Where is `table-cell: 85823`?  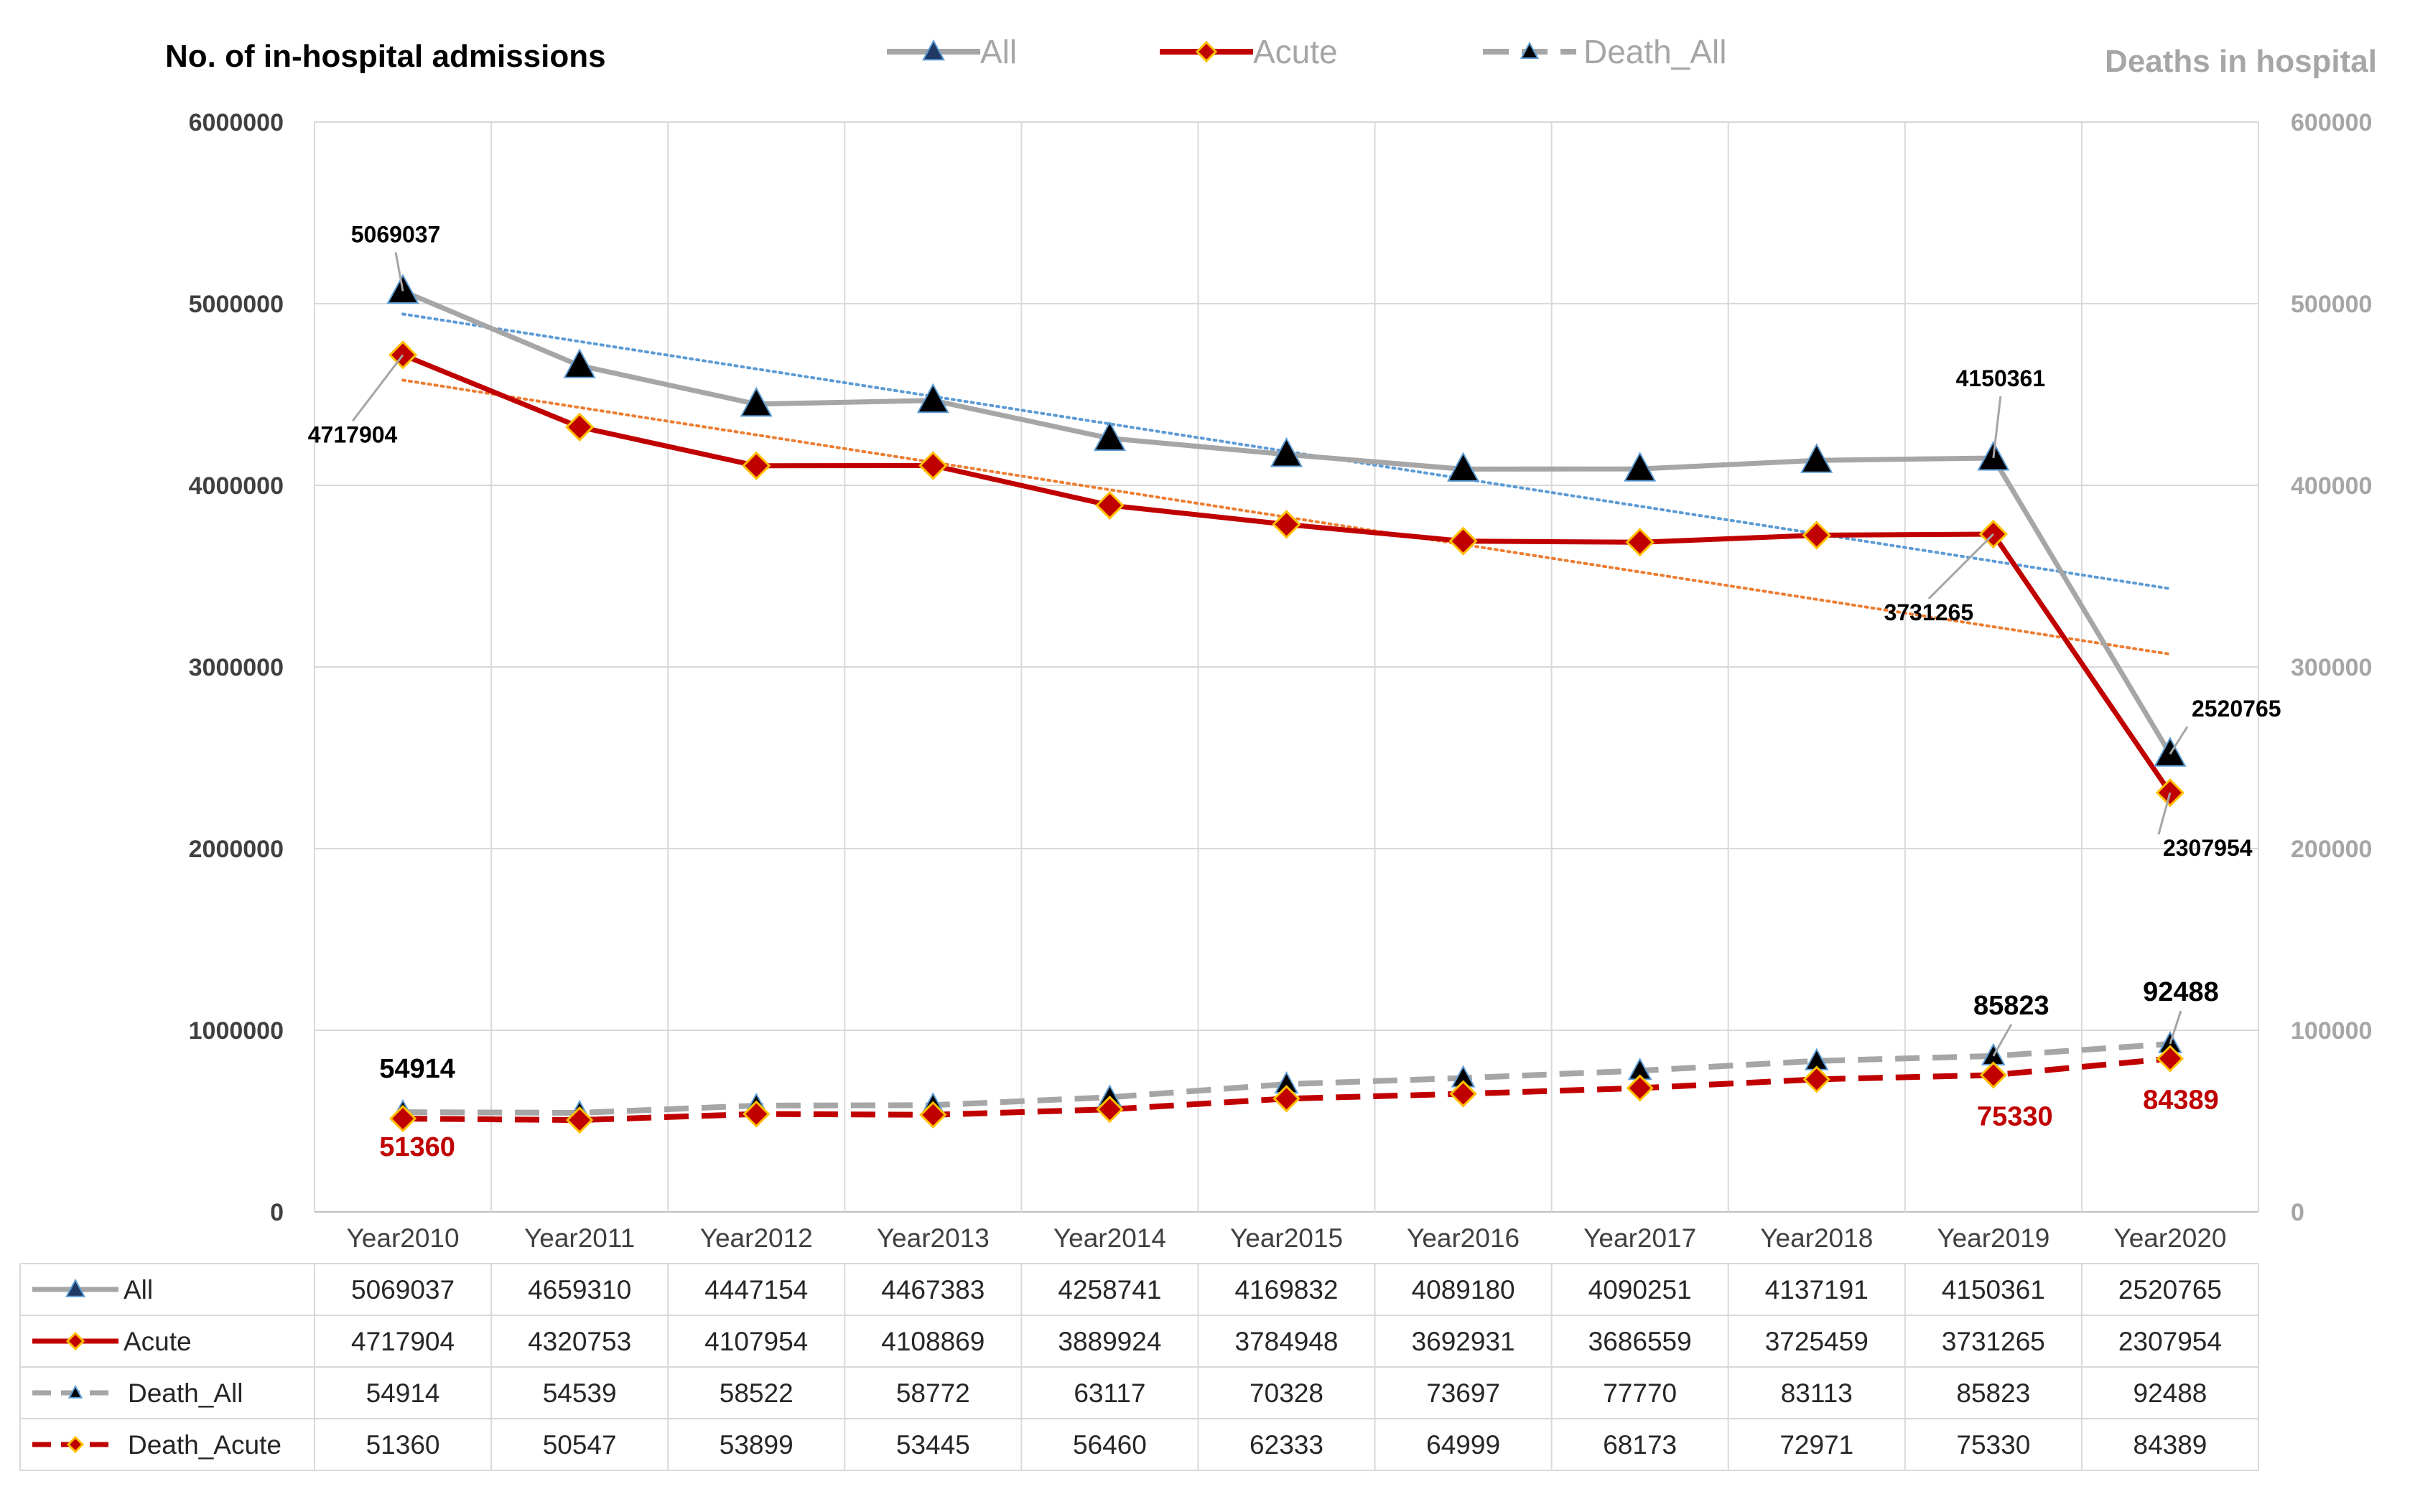
table-cell: 85823 is located at coordinates (1993, 1393).